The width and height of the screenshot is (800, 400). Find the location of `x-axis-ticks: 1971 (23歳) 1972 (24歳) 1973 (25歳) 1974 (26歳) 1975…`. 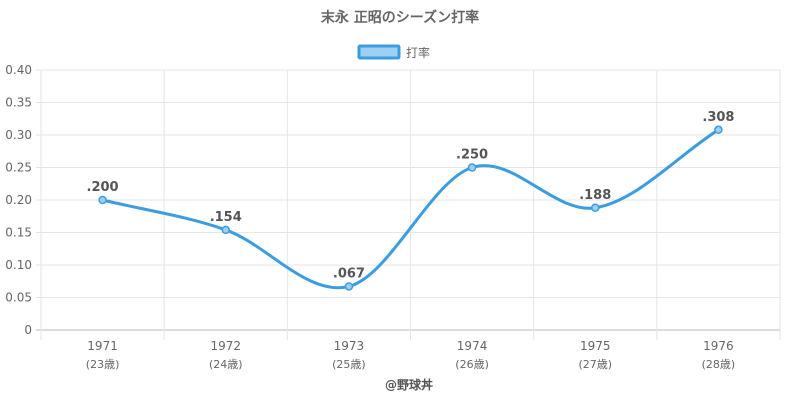

x-axis-ticks: 1971 (23歳) 1972 (24歳) 1973 (25歳) 1974 (26歳) 1975… is located at coordinates (410, 355).